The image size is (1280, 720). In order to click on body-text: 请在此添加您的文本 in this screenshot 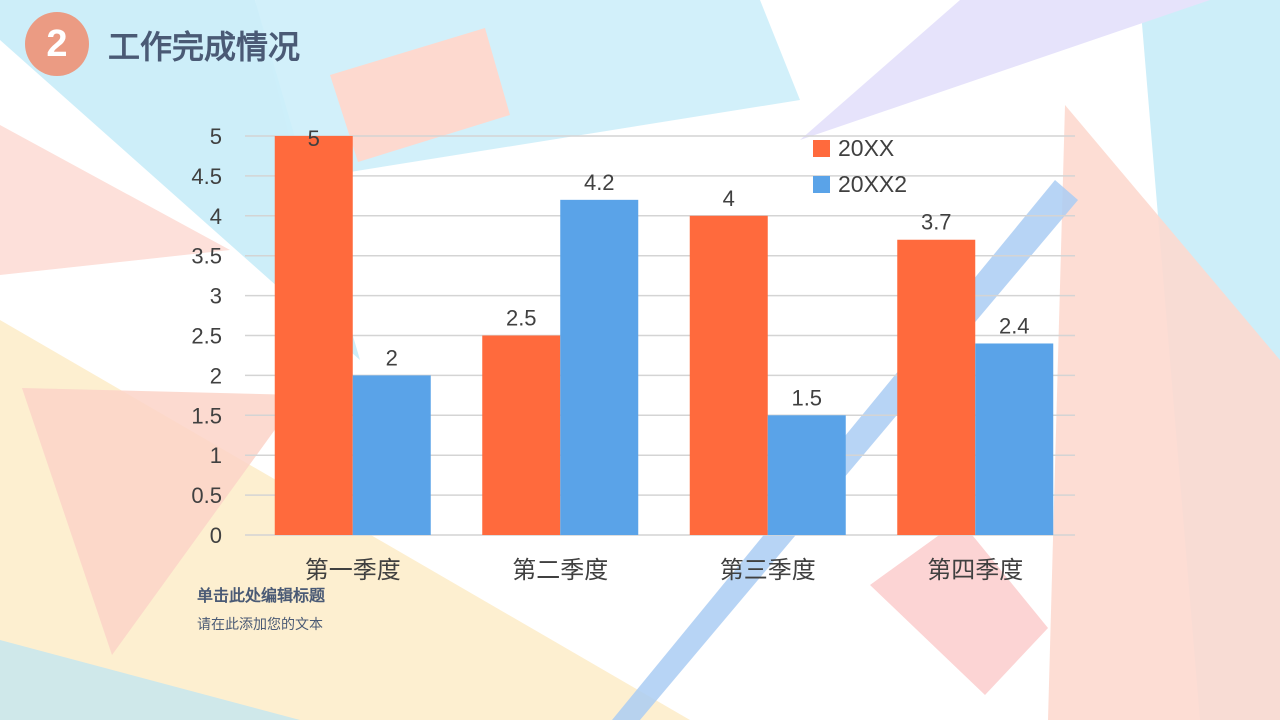, I will do `click(260, 625)`.